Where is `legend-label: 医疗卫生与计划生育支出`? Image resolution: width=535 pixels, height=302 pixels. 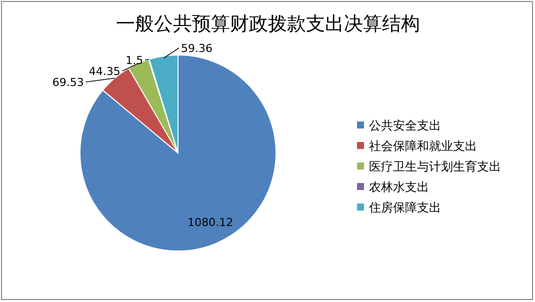
legend-label: 医疗卫生与计划生育支出 is located at coordinates (435, 167).